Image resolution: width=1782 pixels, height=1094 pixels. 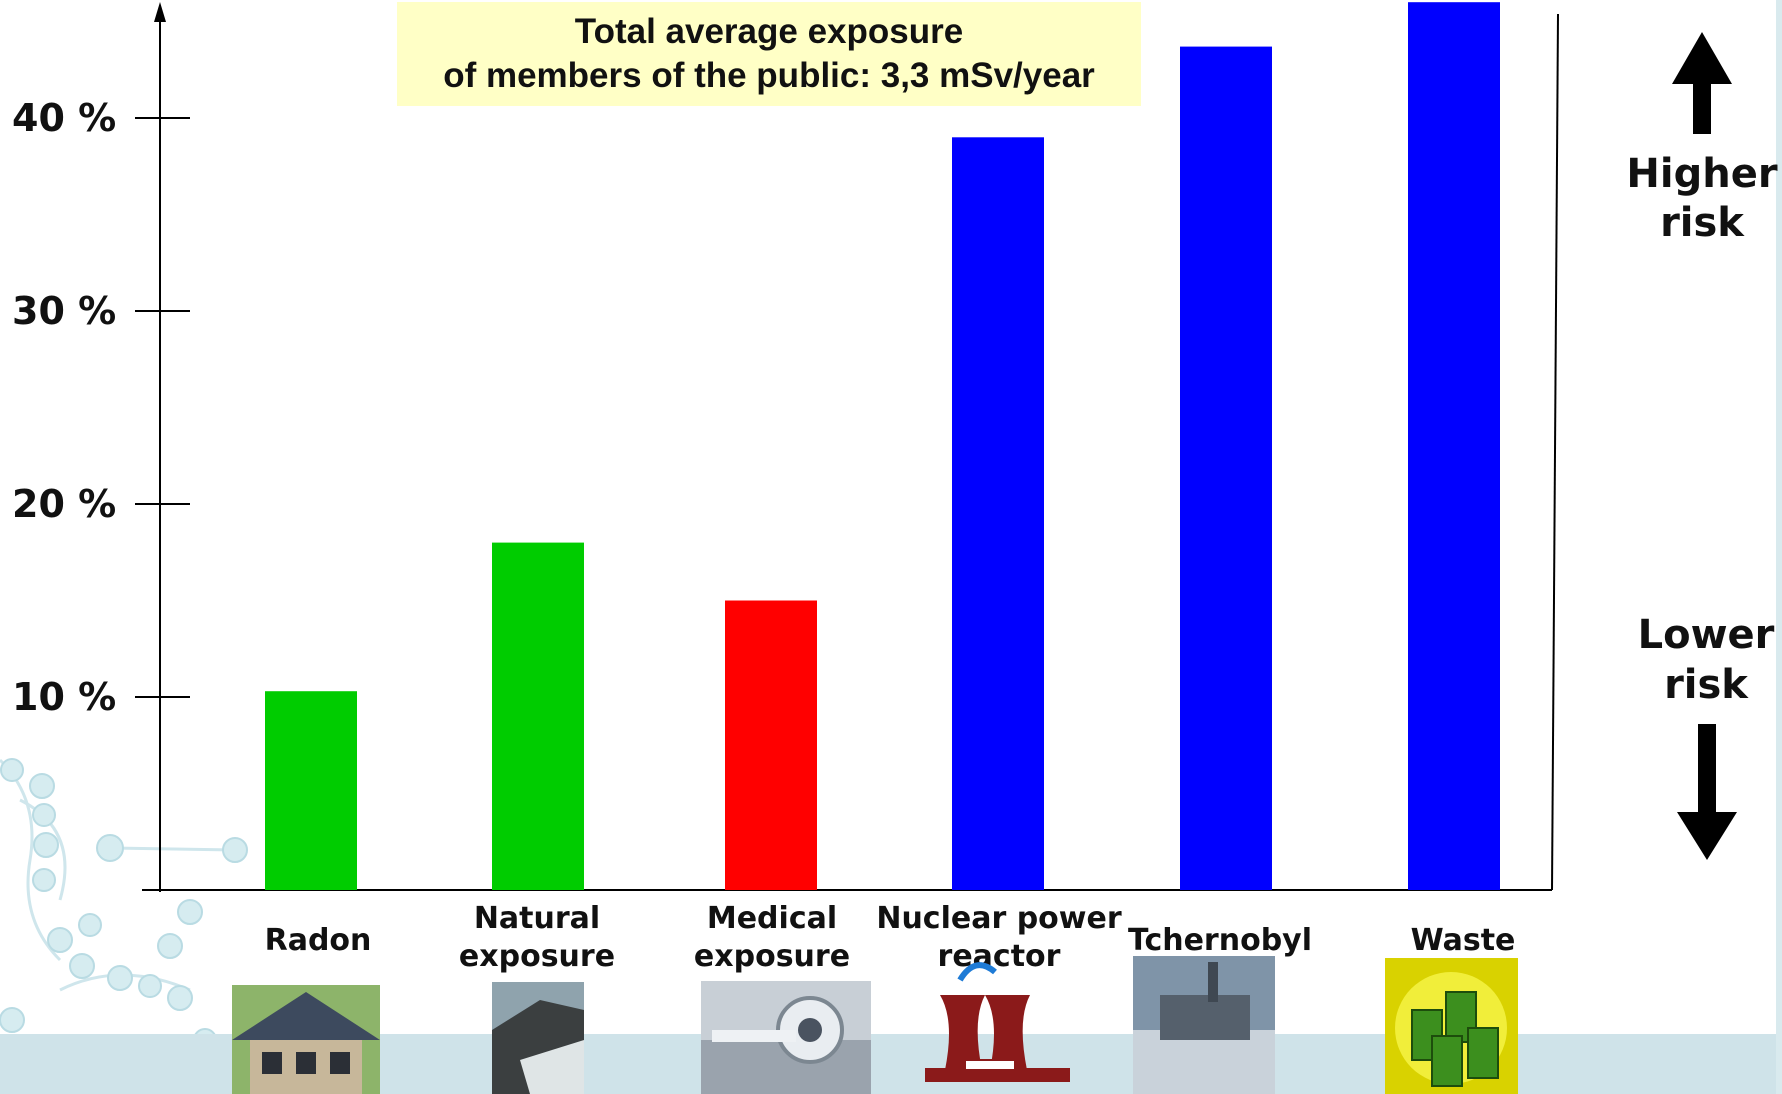 I want to click on category-label: Nuclear power, so click(x=999, y=918).